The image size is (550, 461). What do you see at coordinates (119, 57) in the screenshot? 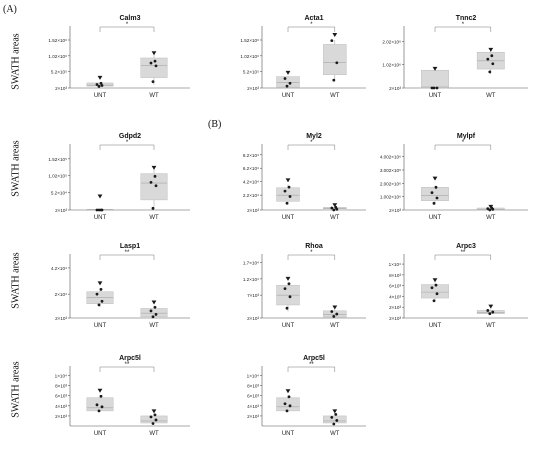
I see `chart-calm3-0: Calm3 2×10³ 5.2×10⁵ 1.02×10⁶ 1.52×10⁶ UNT WT *` at bounding box center [119, 57].